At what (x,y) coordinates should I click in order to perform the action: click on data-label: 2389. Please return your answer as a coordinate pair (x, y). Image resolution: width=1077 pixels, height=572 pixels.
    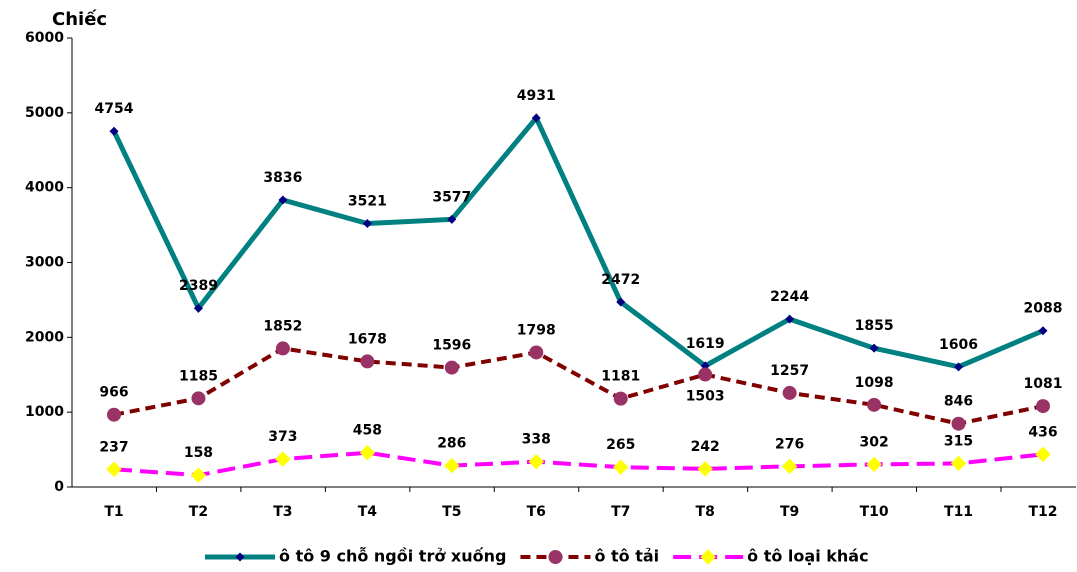
    Looking at the image, I should click on (198, 286).